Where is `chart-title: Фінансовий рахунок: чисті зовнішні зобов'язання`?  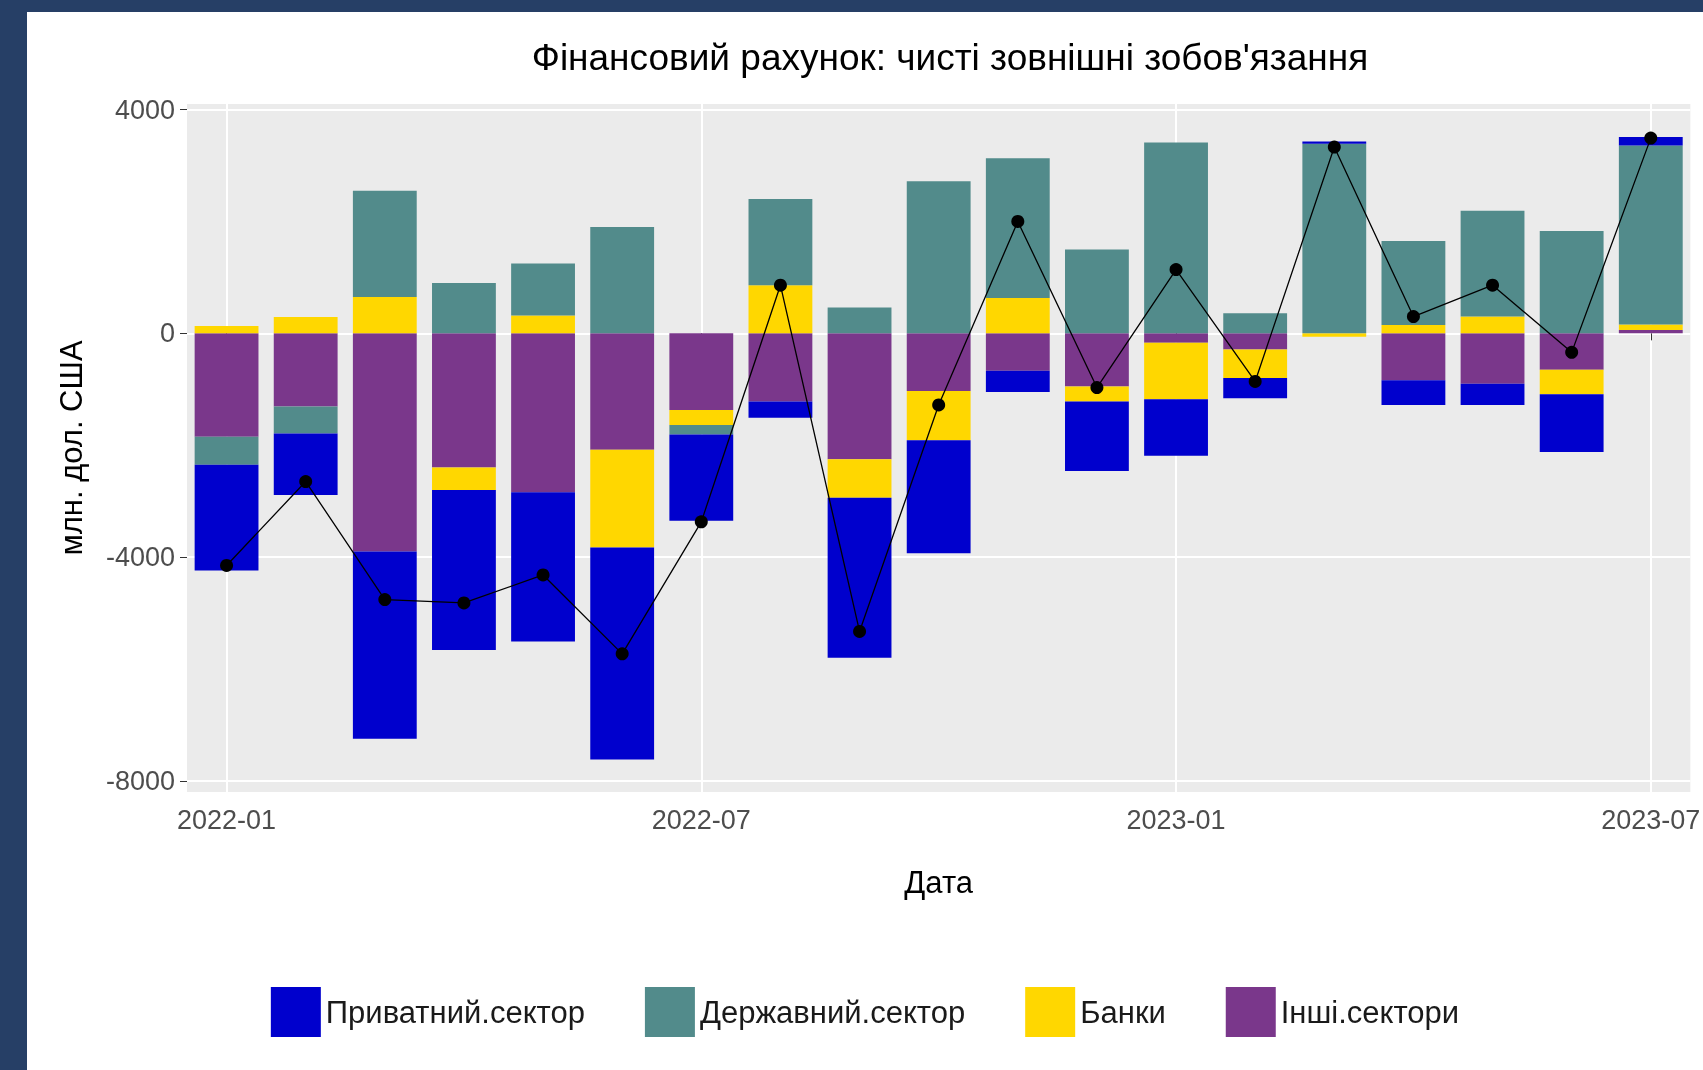
chart-title: Фінансовий рахунок: чисті зовнішні зобов'язання is located at coordinates (950, 57).